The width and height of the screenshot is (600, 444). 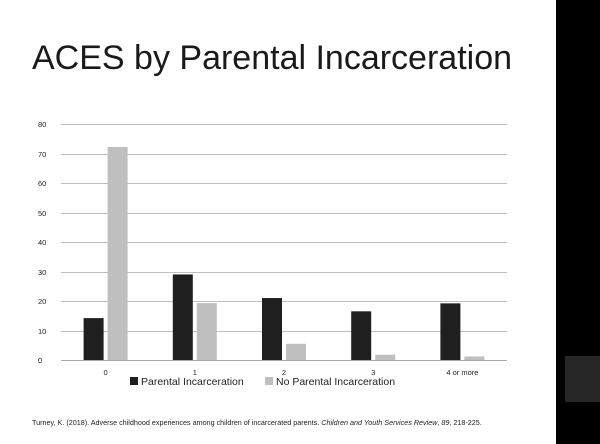 What do you see at coordinates (42, 183) in the screenshot?
I see `y-tick-label: 60` at bounding box center [42, 183].